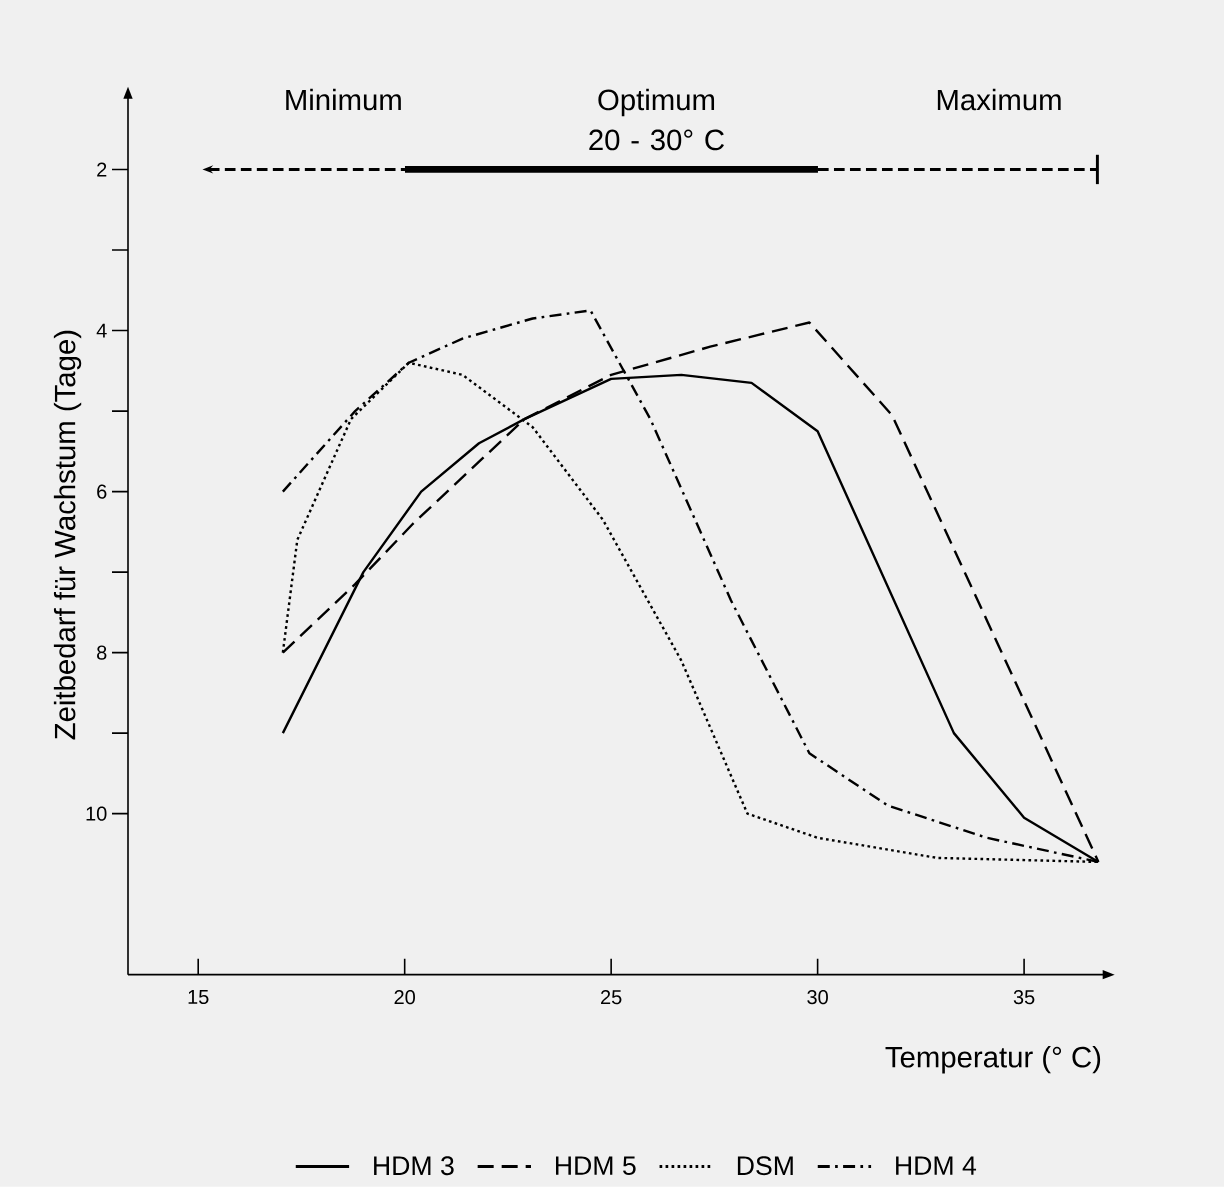 Image resolution: width=1224 pixels, height=1187 pixels. I want to click on legend-label: HDM 4, so click(936, 1165).